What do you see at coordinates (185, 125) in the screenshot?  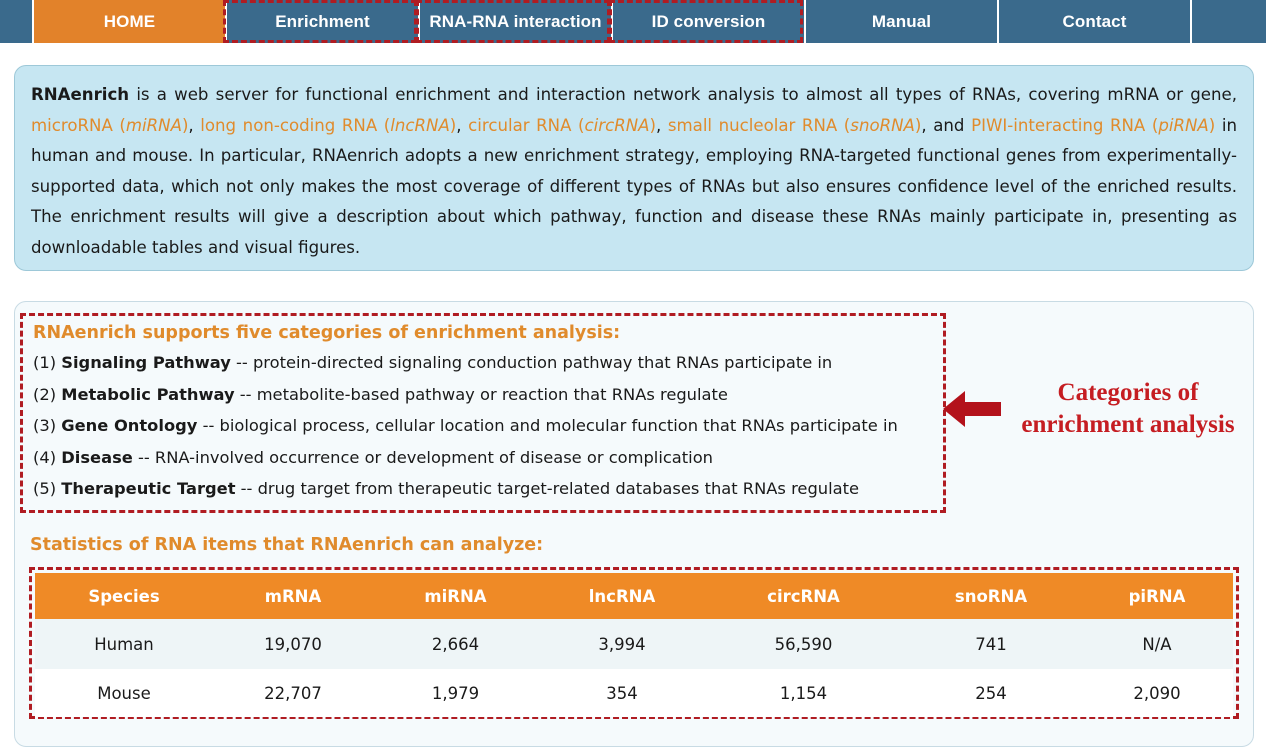 I see `mirna-close: )` at bounding box center [185, 125].